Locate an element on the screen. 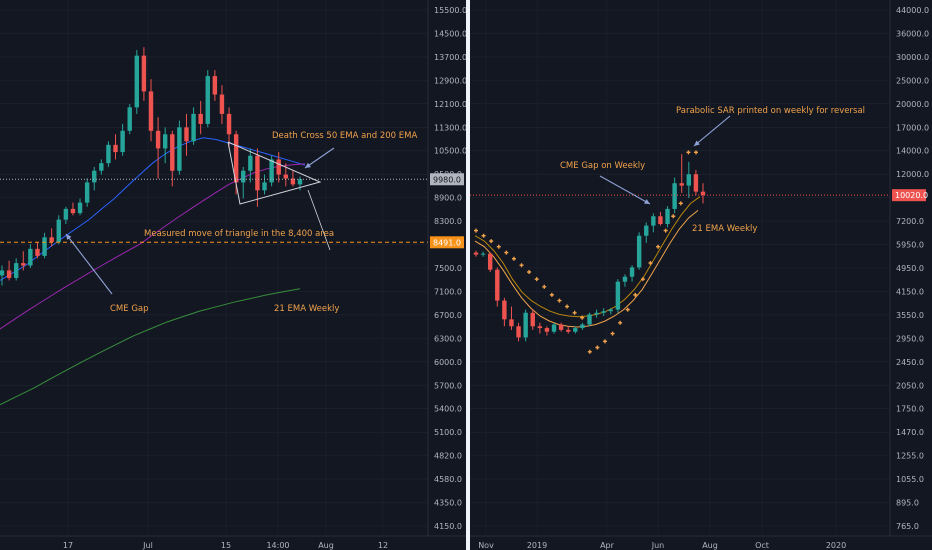 The image size is (932, 550). arrow-death-cross is located at coordinates (319, 158).